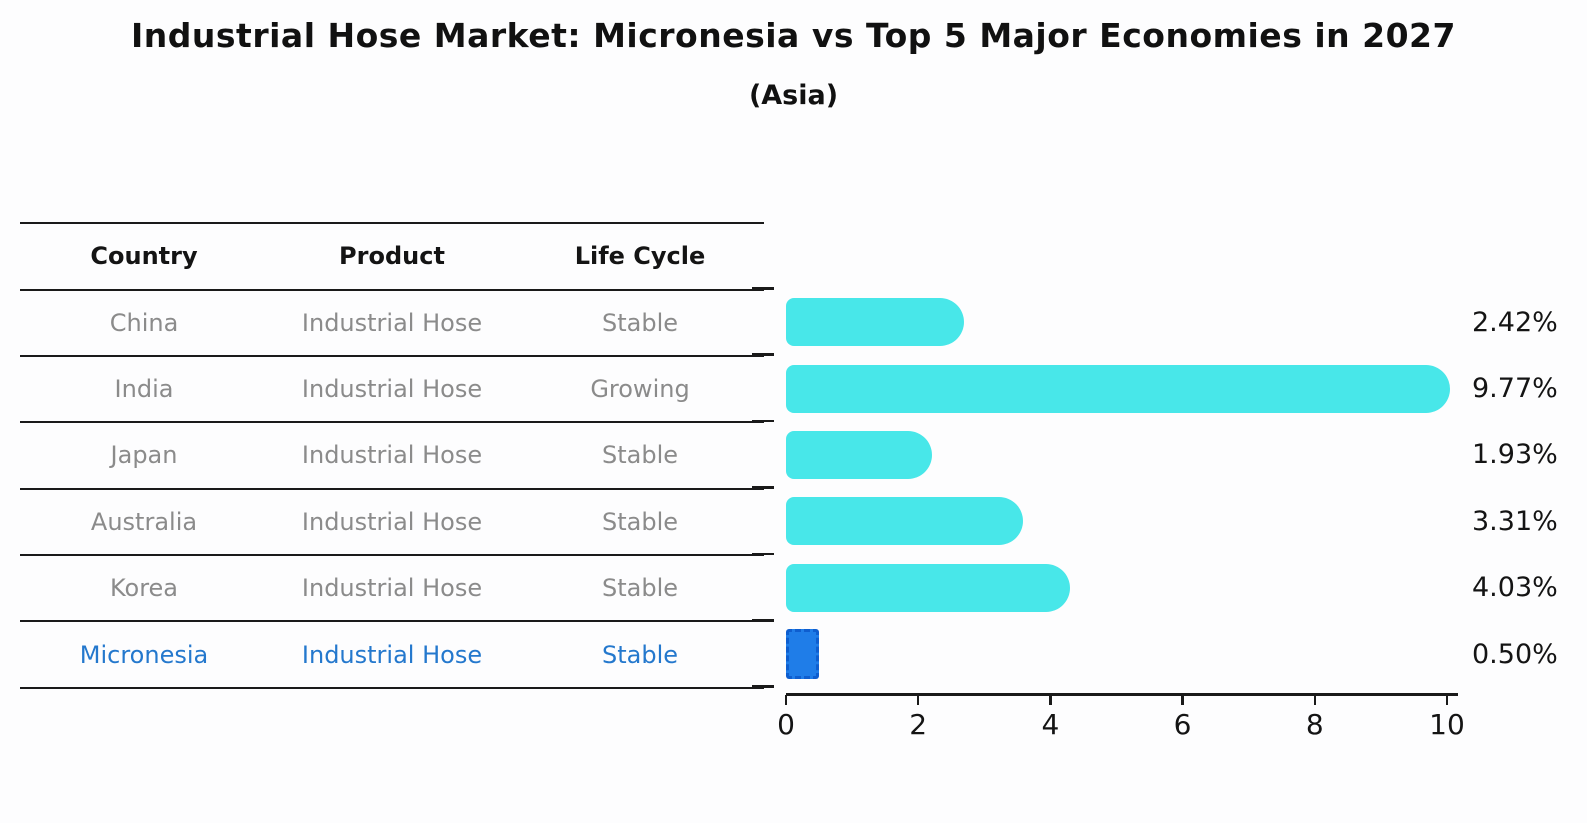  What do you see at coordinates (1050, 724) in the screenshot?
I see `x-tick-label: 4` at bounding box center [1050, 724].